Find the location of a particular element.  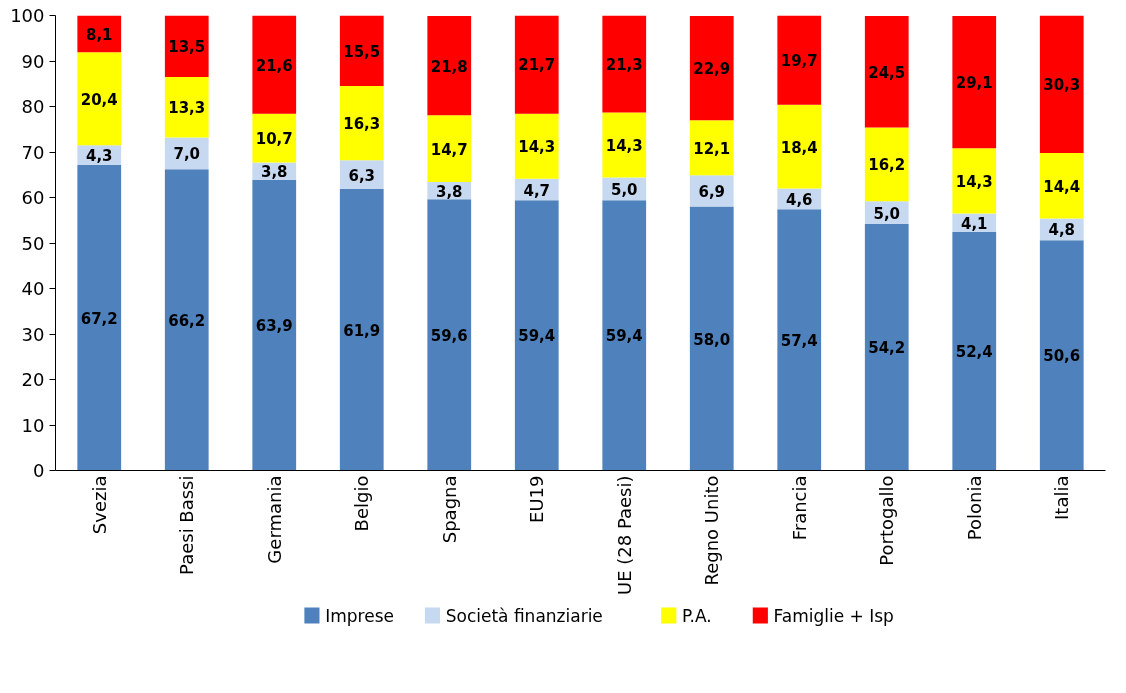

y-tick-label: 60 is located at coordinates (33, 197).